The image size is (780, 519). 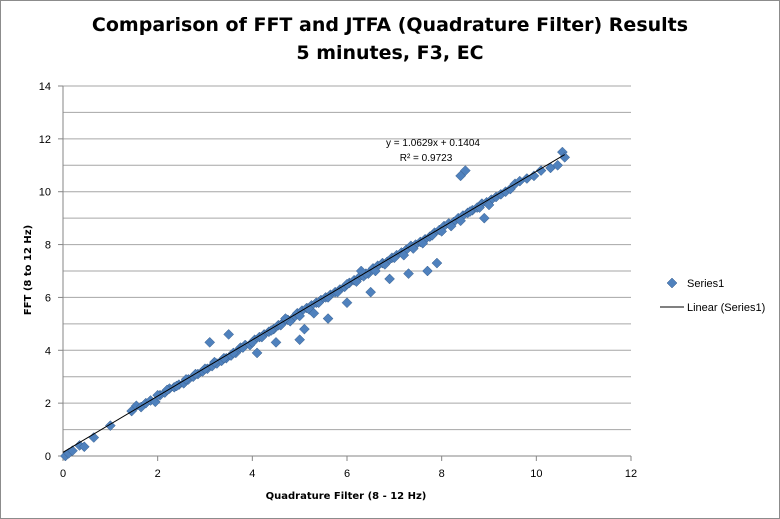 I want to click on x-tick-labels: 0 2 4 6 8 10 12, so click(x=348, y=474).